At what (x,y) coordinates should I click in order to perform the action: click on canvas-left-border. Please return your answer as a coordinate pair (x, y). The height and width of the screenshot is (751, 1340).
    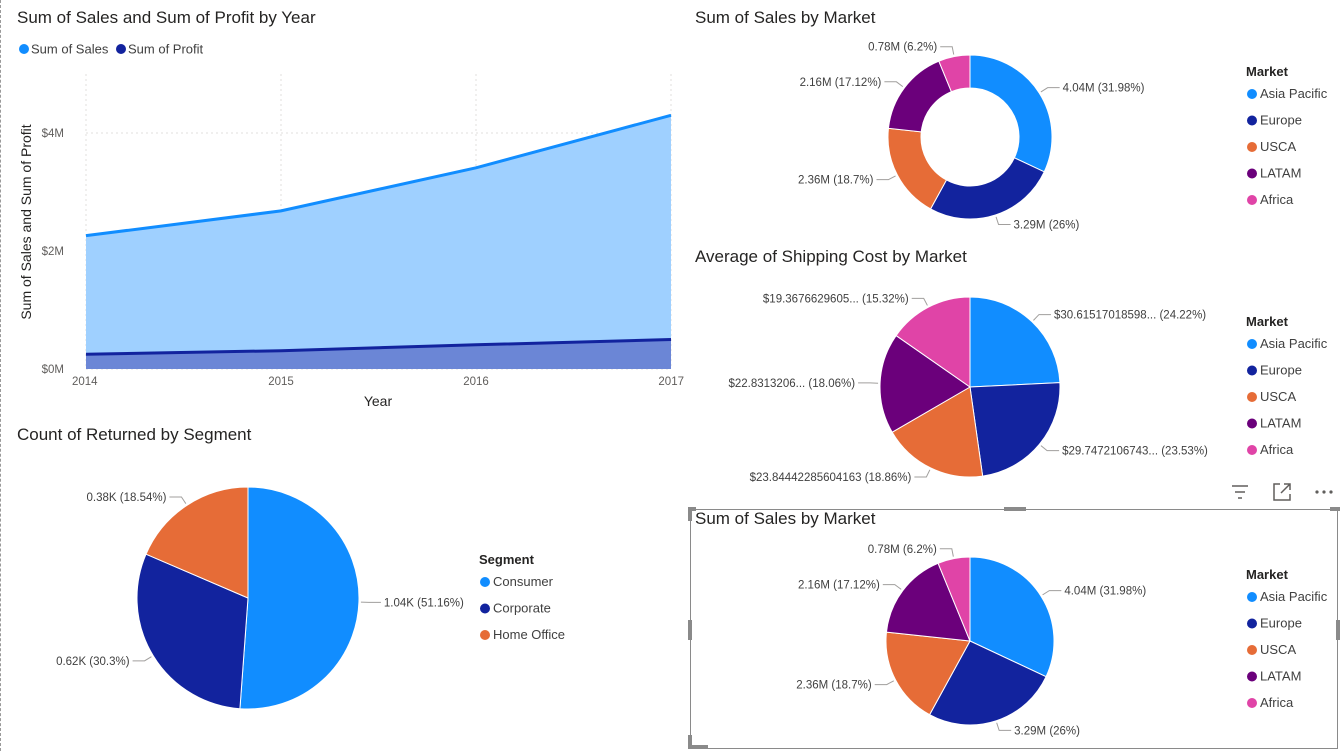
    Looking at the image, I should click on (0, 375).